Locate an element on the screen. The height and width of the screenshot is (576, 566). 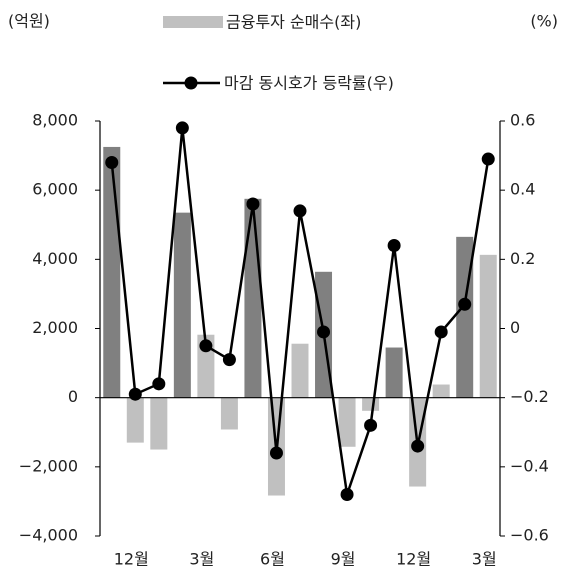
y-tick-label: −2,000 is located at coordinates (48, 465).